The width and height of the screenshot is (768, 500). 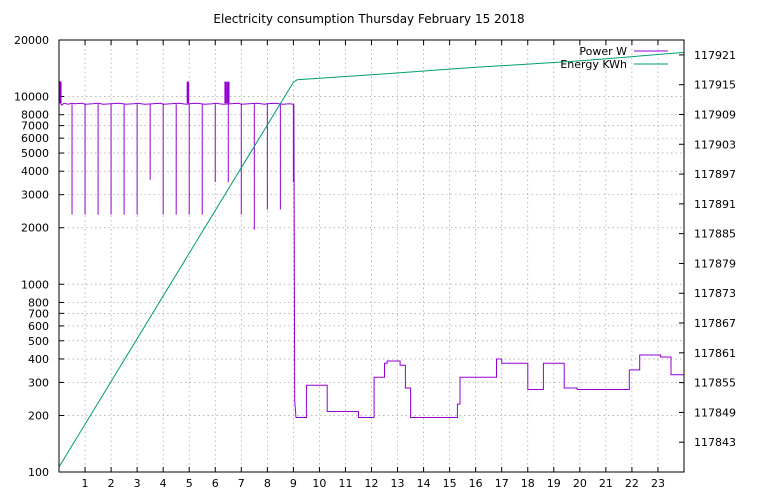 I want to click on y-right-tick-label: 117903, so click(x=715, y=144).